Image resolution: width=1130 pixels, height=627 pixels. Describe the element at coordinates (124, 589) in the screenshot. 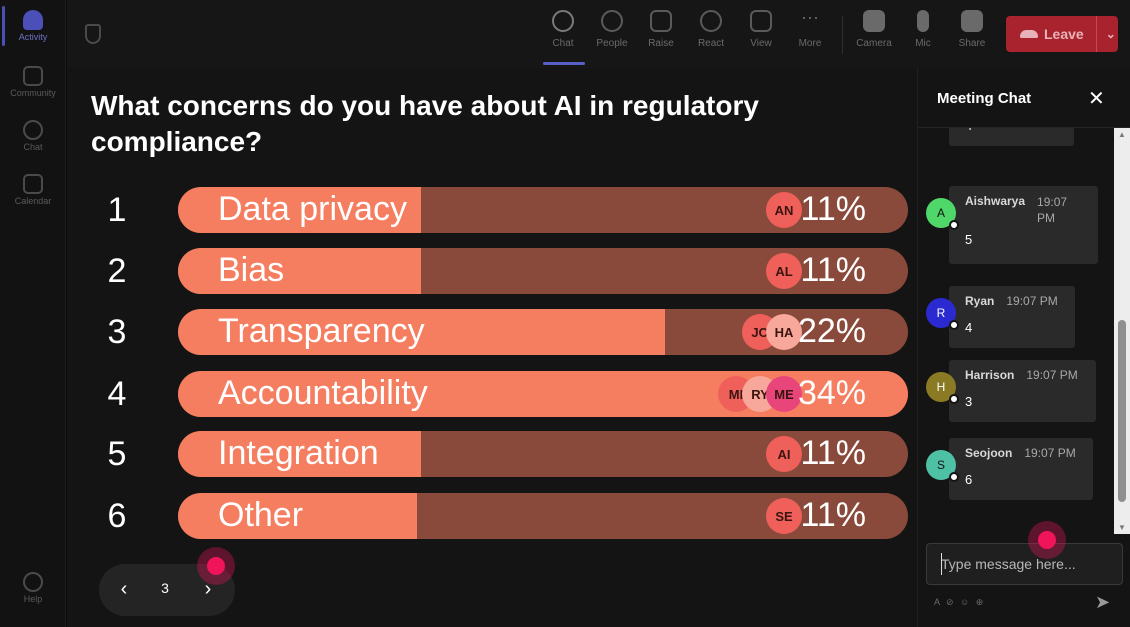

I see `chevron-left-icon: ‹` at that location.